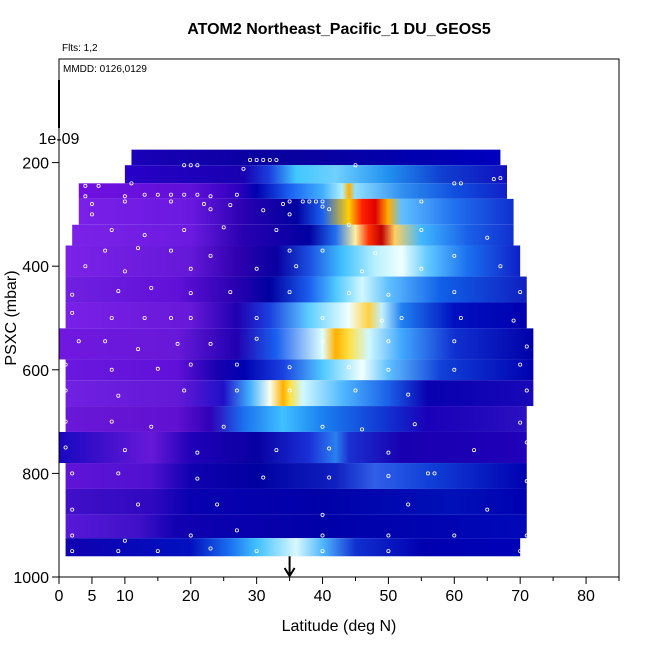 Image resolution: width=650 pixels, height=650 pixels. I want to click on flights-note: Flts: 1,2, so click(80, 48).